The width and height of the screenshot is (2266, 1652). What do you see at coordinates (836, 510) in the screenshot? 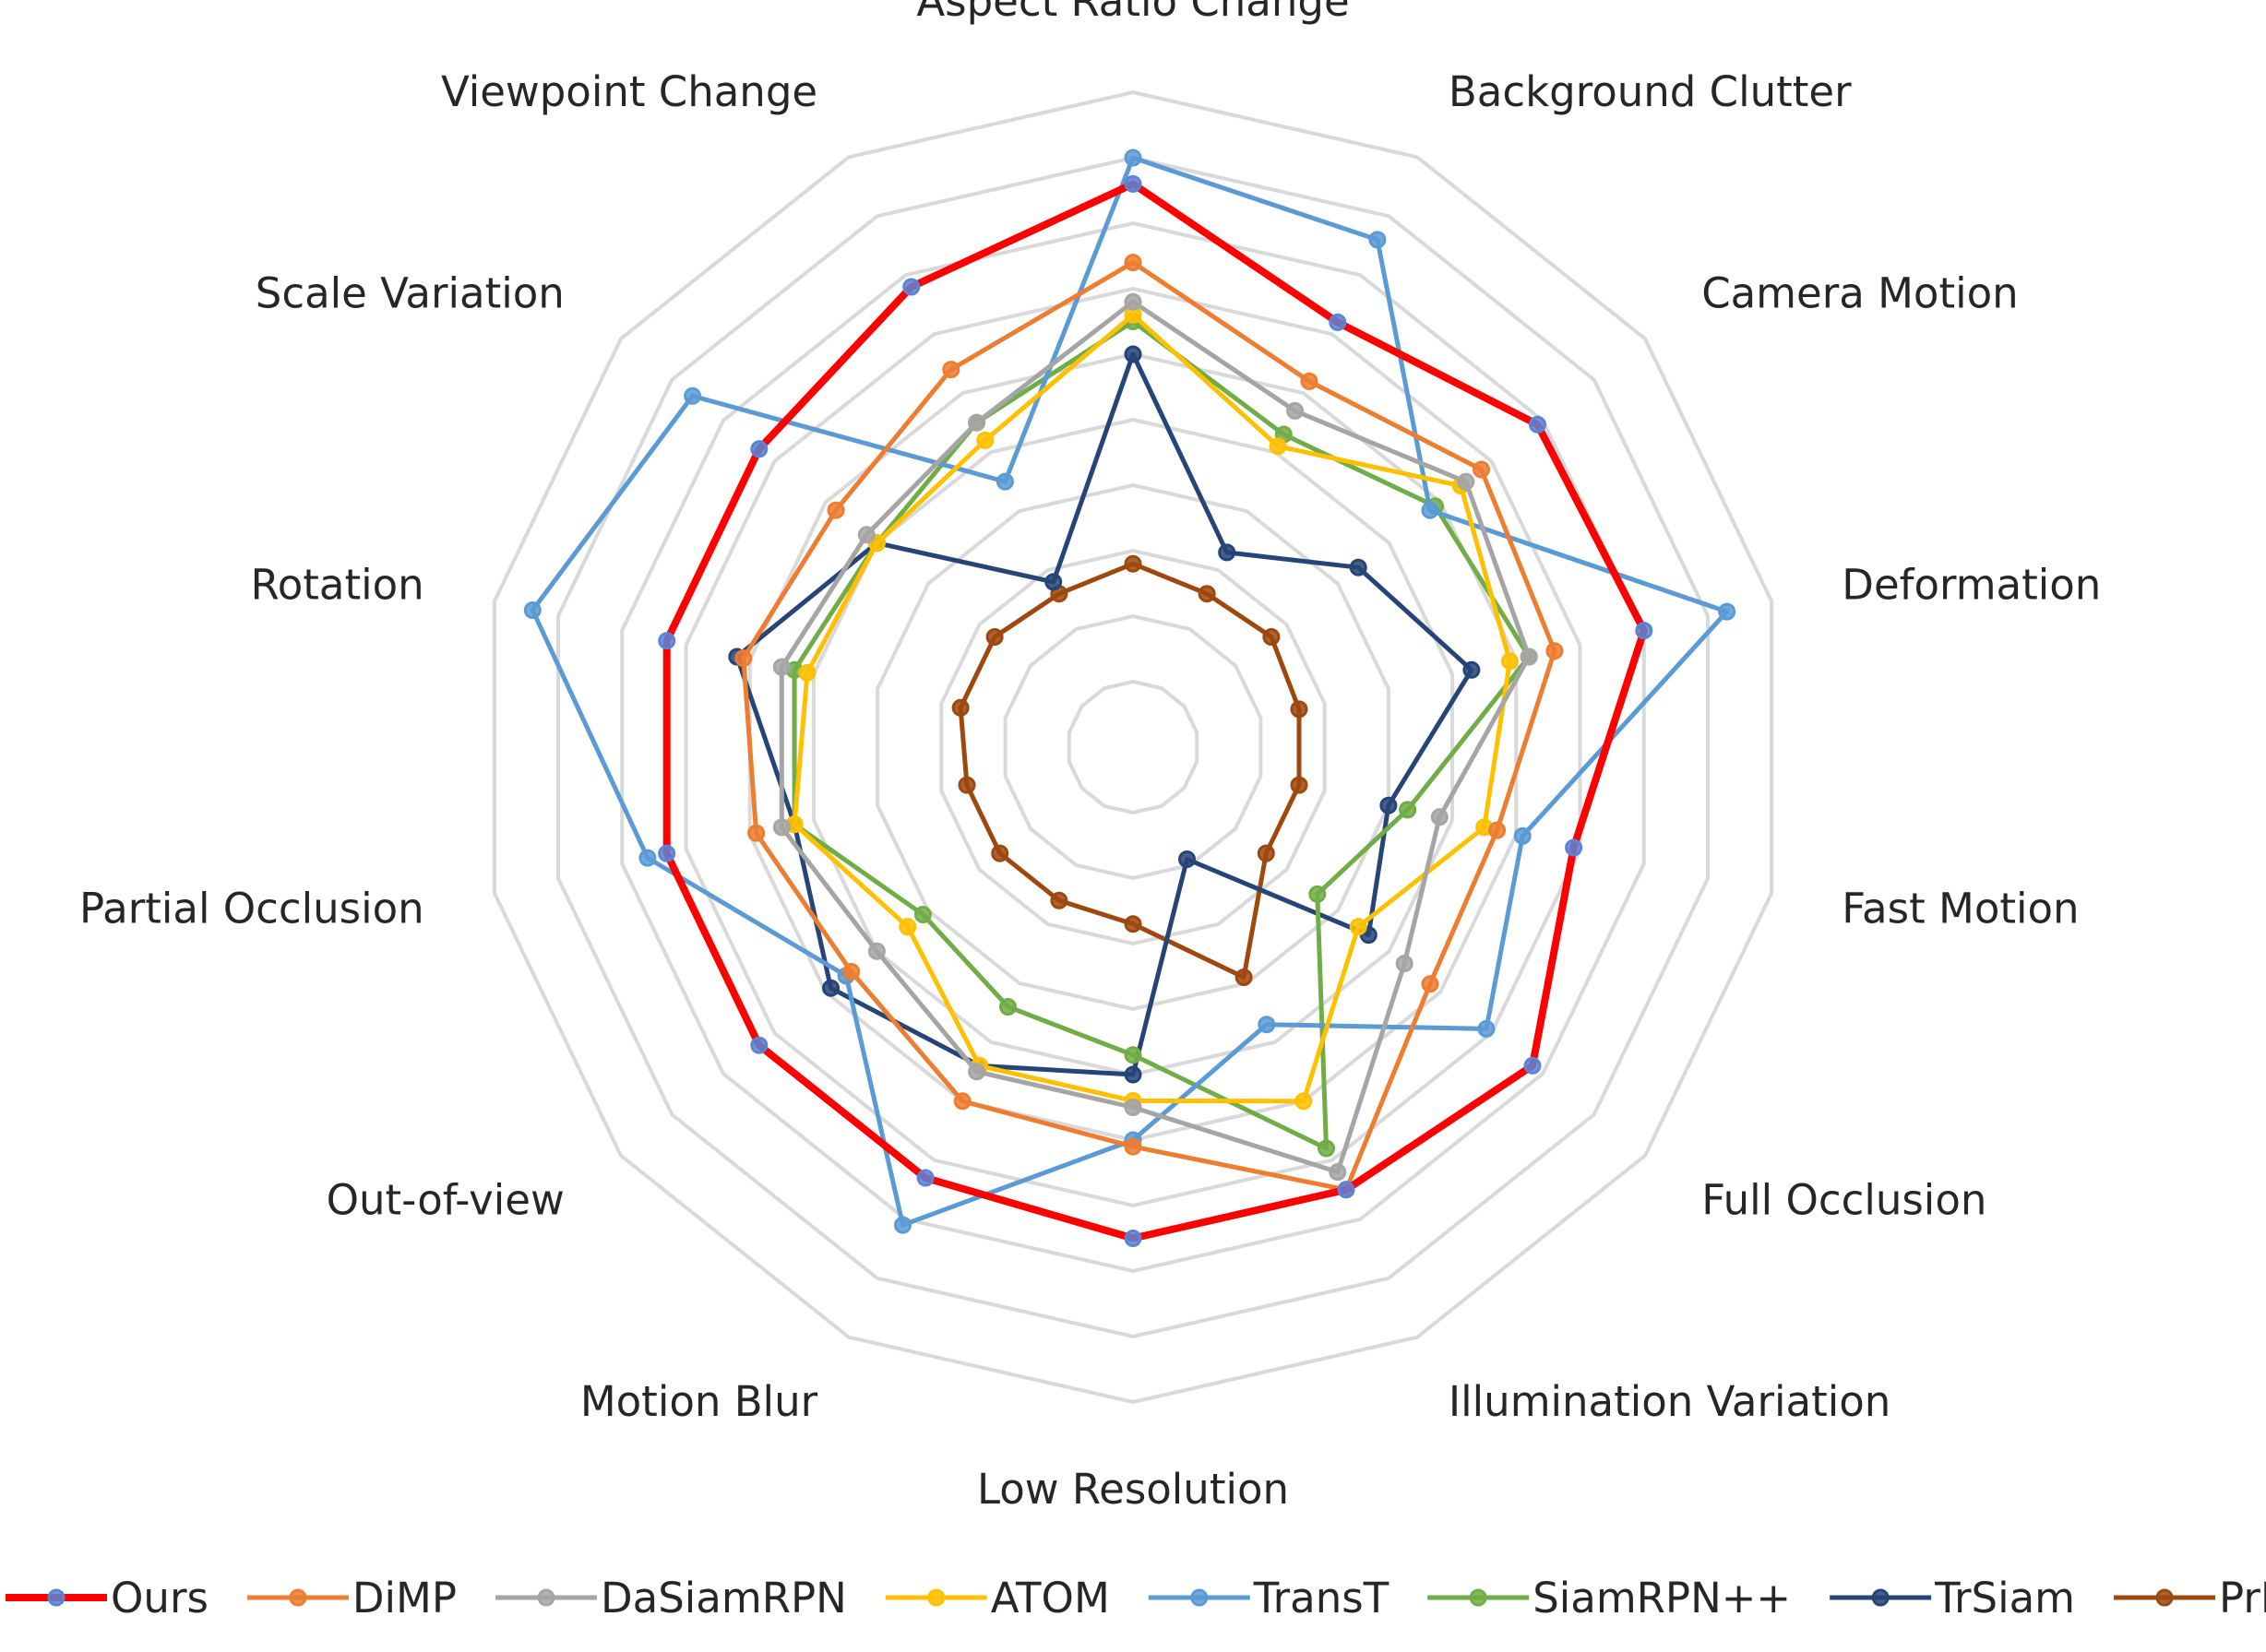
I see `data-point-dimp-scale-variation` at bounding box center [836, 510].